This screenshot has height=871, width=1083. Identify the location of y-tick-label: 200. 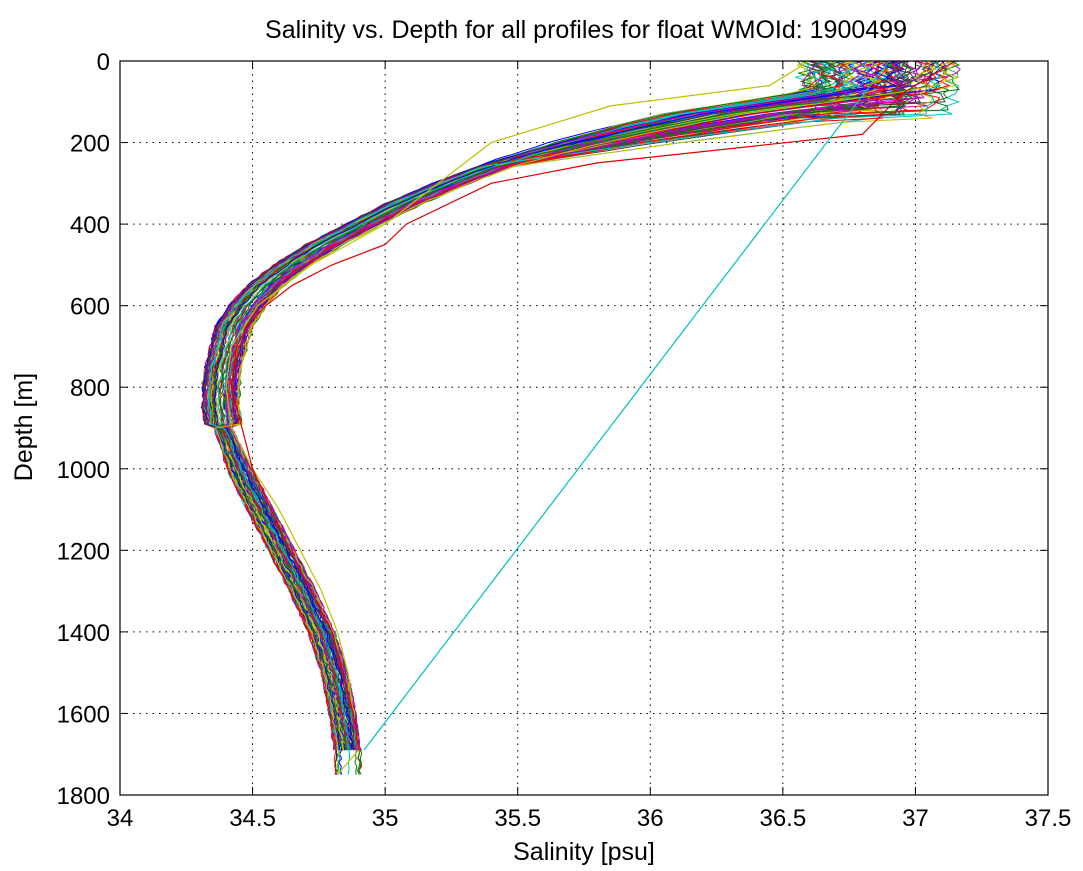
(90, 144).